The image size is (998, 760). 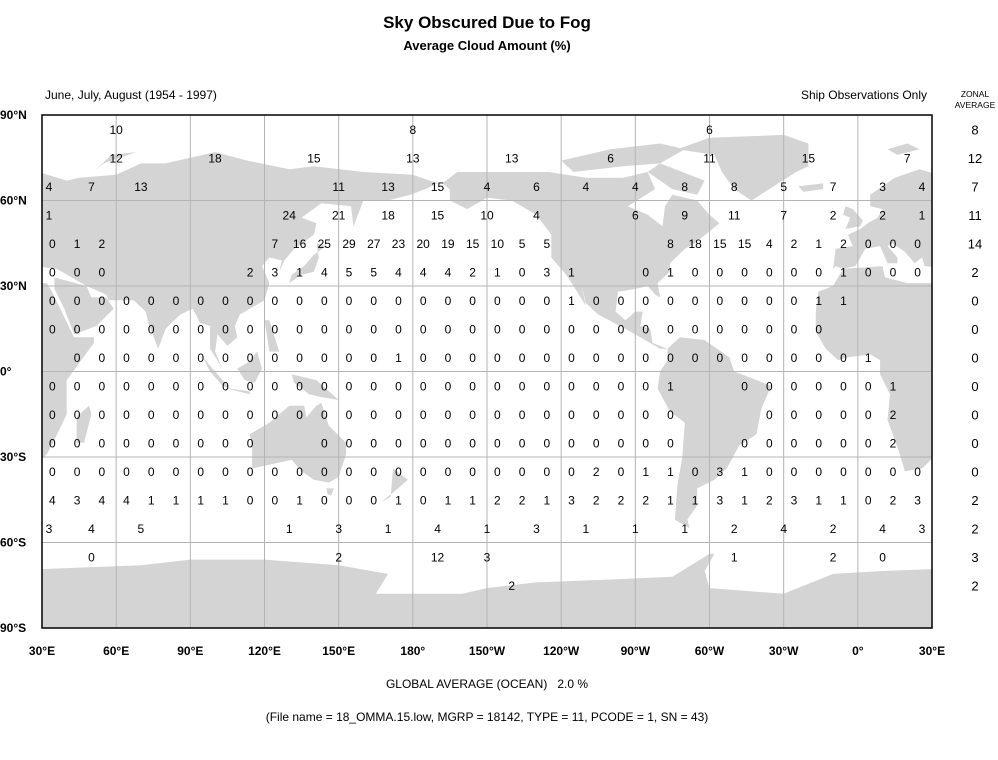 What do you see at coordinates (13, 543) in the screenshot?
I see `latitude-label: 60°S` at bounding box center [13, 543].